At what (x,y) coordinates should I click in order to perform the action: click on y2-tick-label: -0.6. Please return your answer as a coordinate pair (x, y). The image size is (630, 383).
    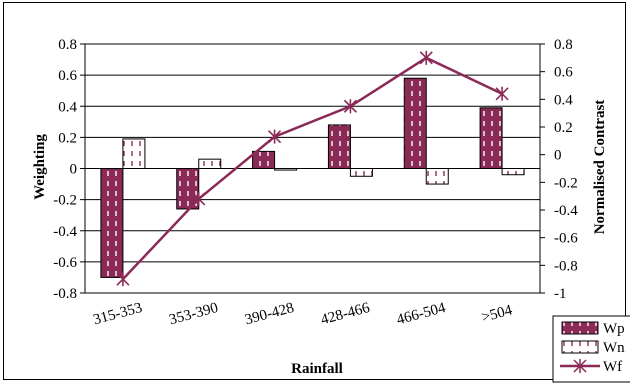
    Looking at the image, I should click on (566, 239).